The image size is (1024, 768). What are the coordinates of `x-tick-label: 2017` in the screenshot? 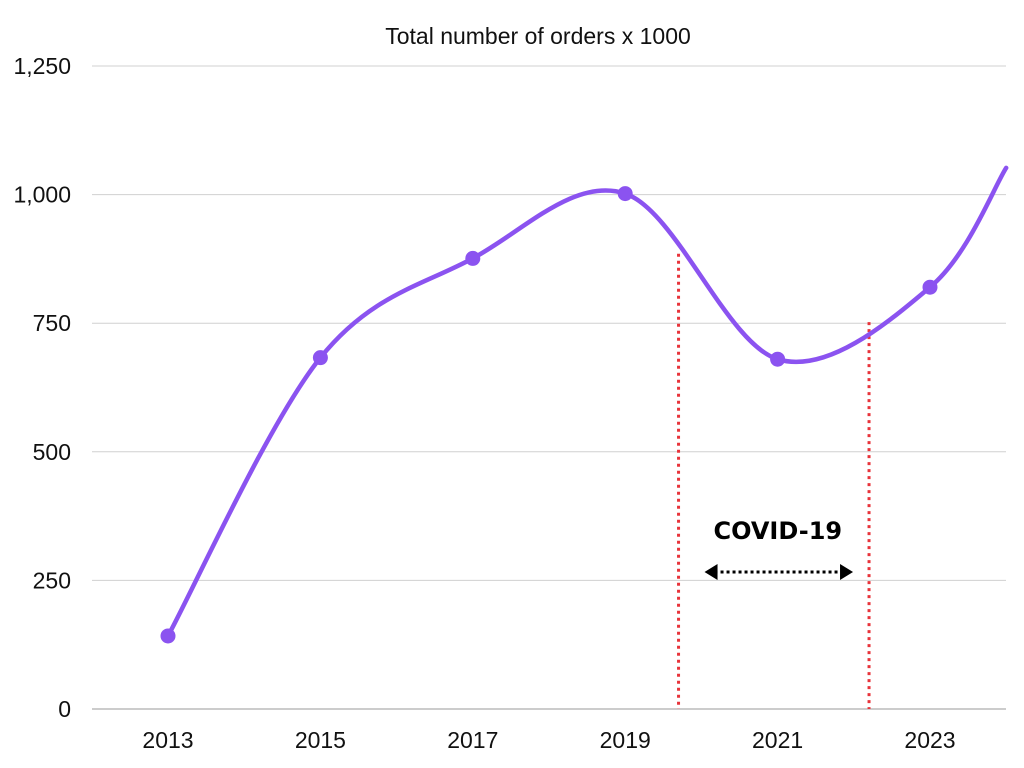 It's located at (472, 740).